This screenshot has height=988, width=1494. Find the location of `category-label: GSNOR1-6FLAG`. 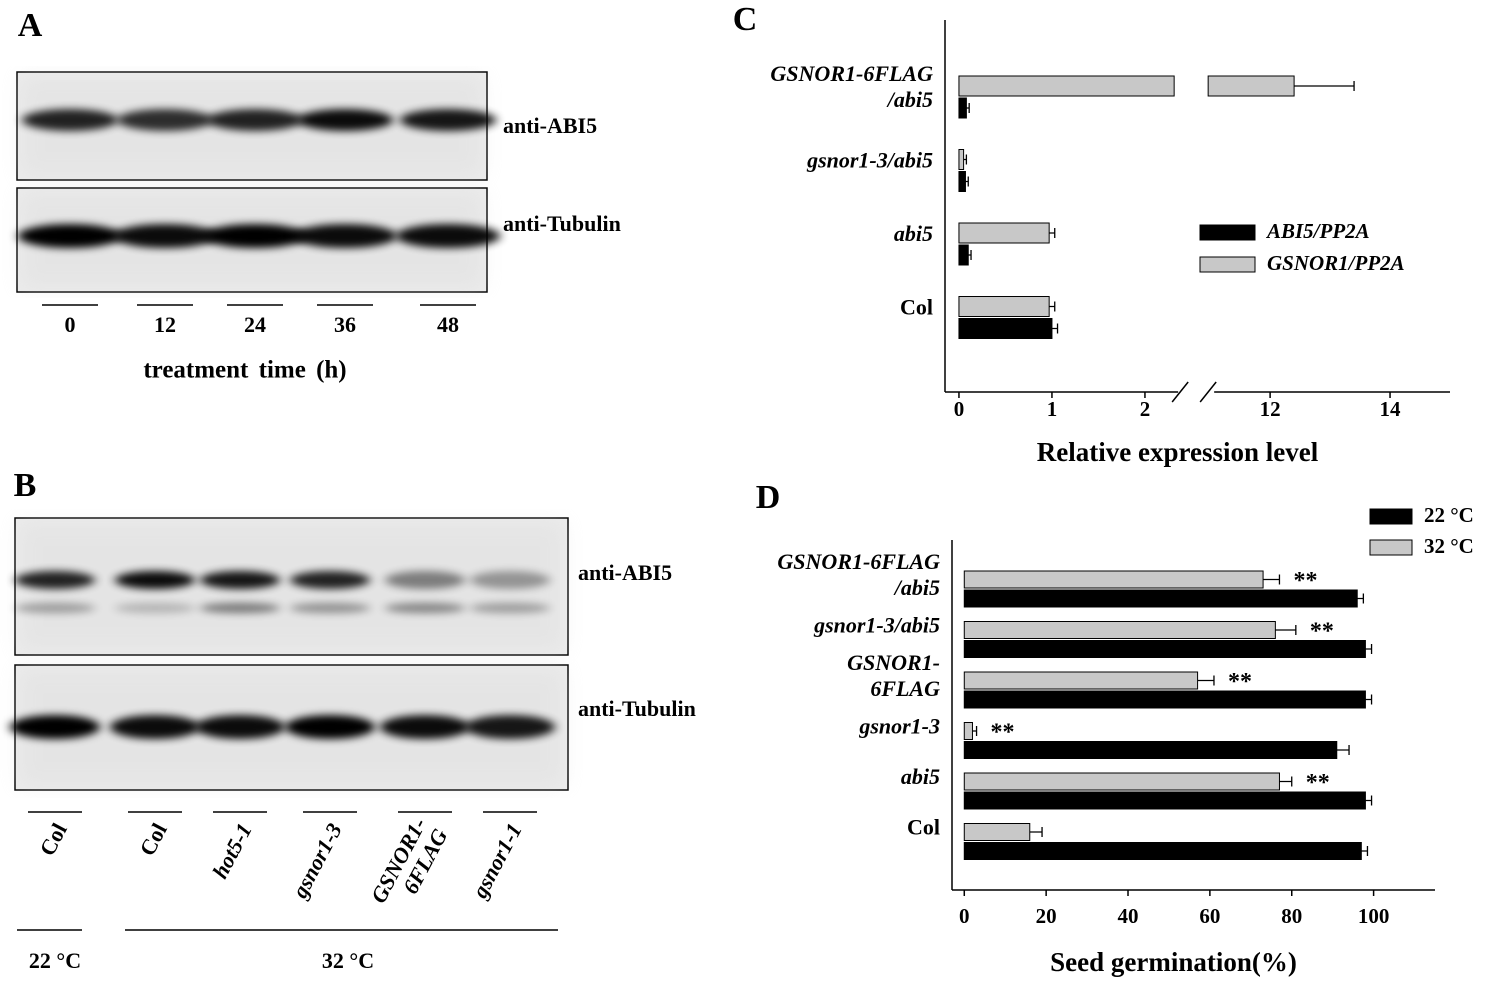

category-label: GSNOR1-6FLAG is located at coordinates (893, 675).